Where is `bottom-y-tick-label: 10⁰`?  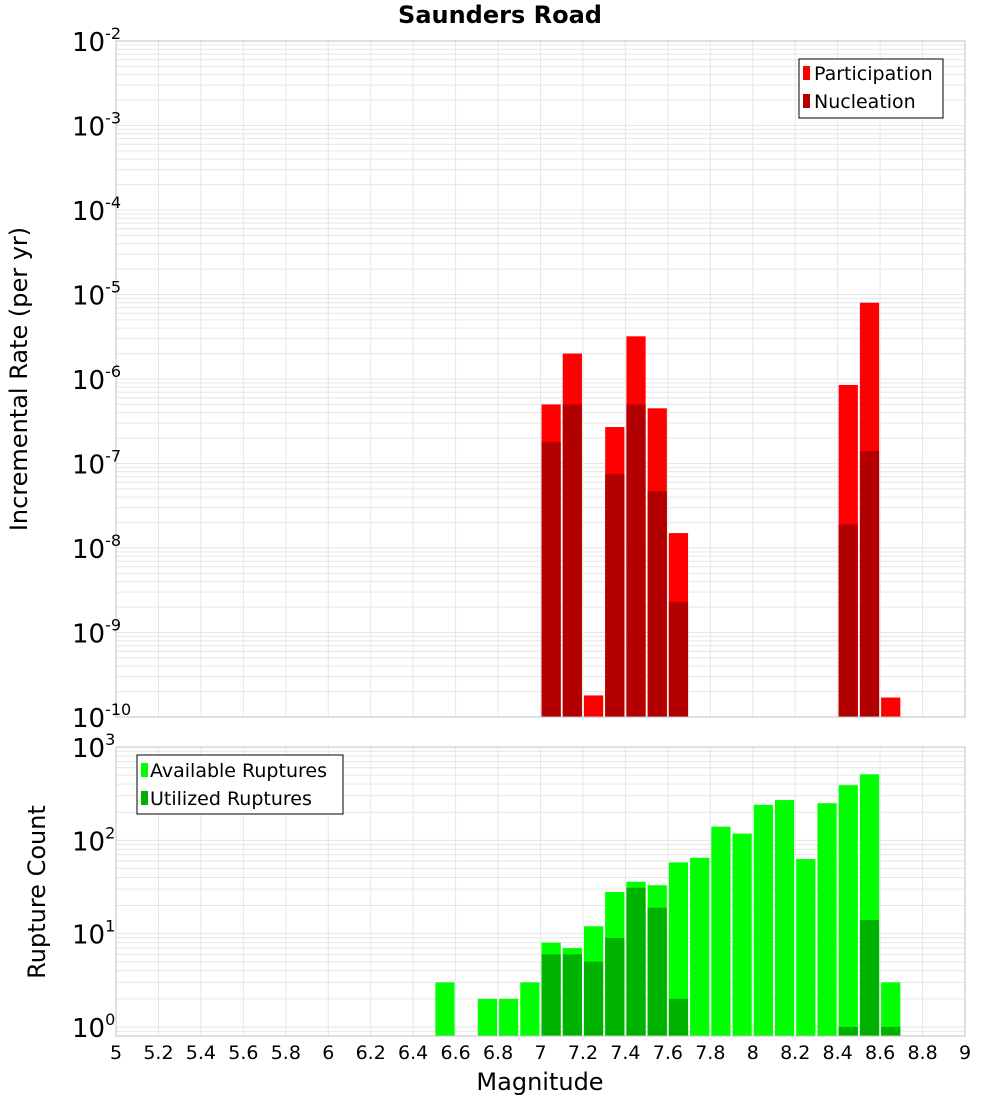
bottom-y-tick-label: 10⁰ is located at coordinates (93, 1027).